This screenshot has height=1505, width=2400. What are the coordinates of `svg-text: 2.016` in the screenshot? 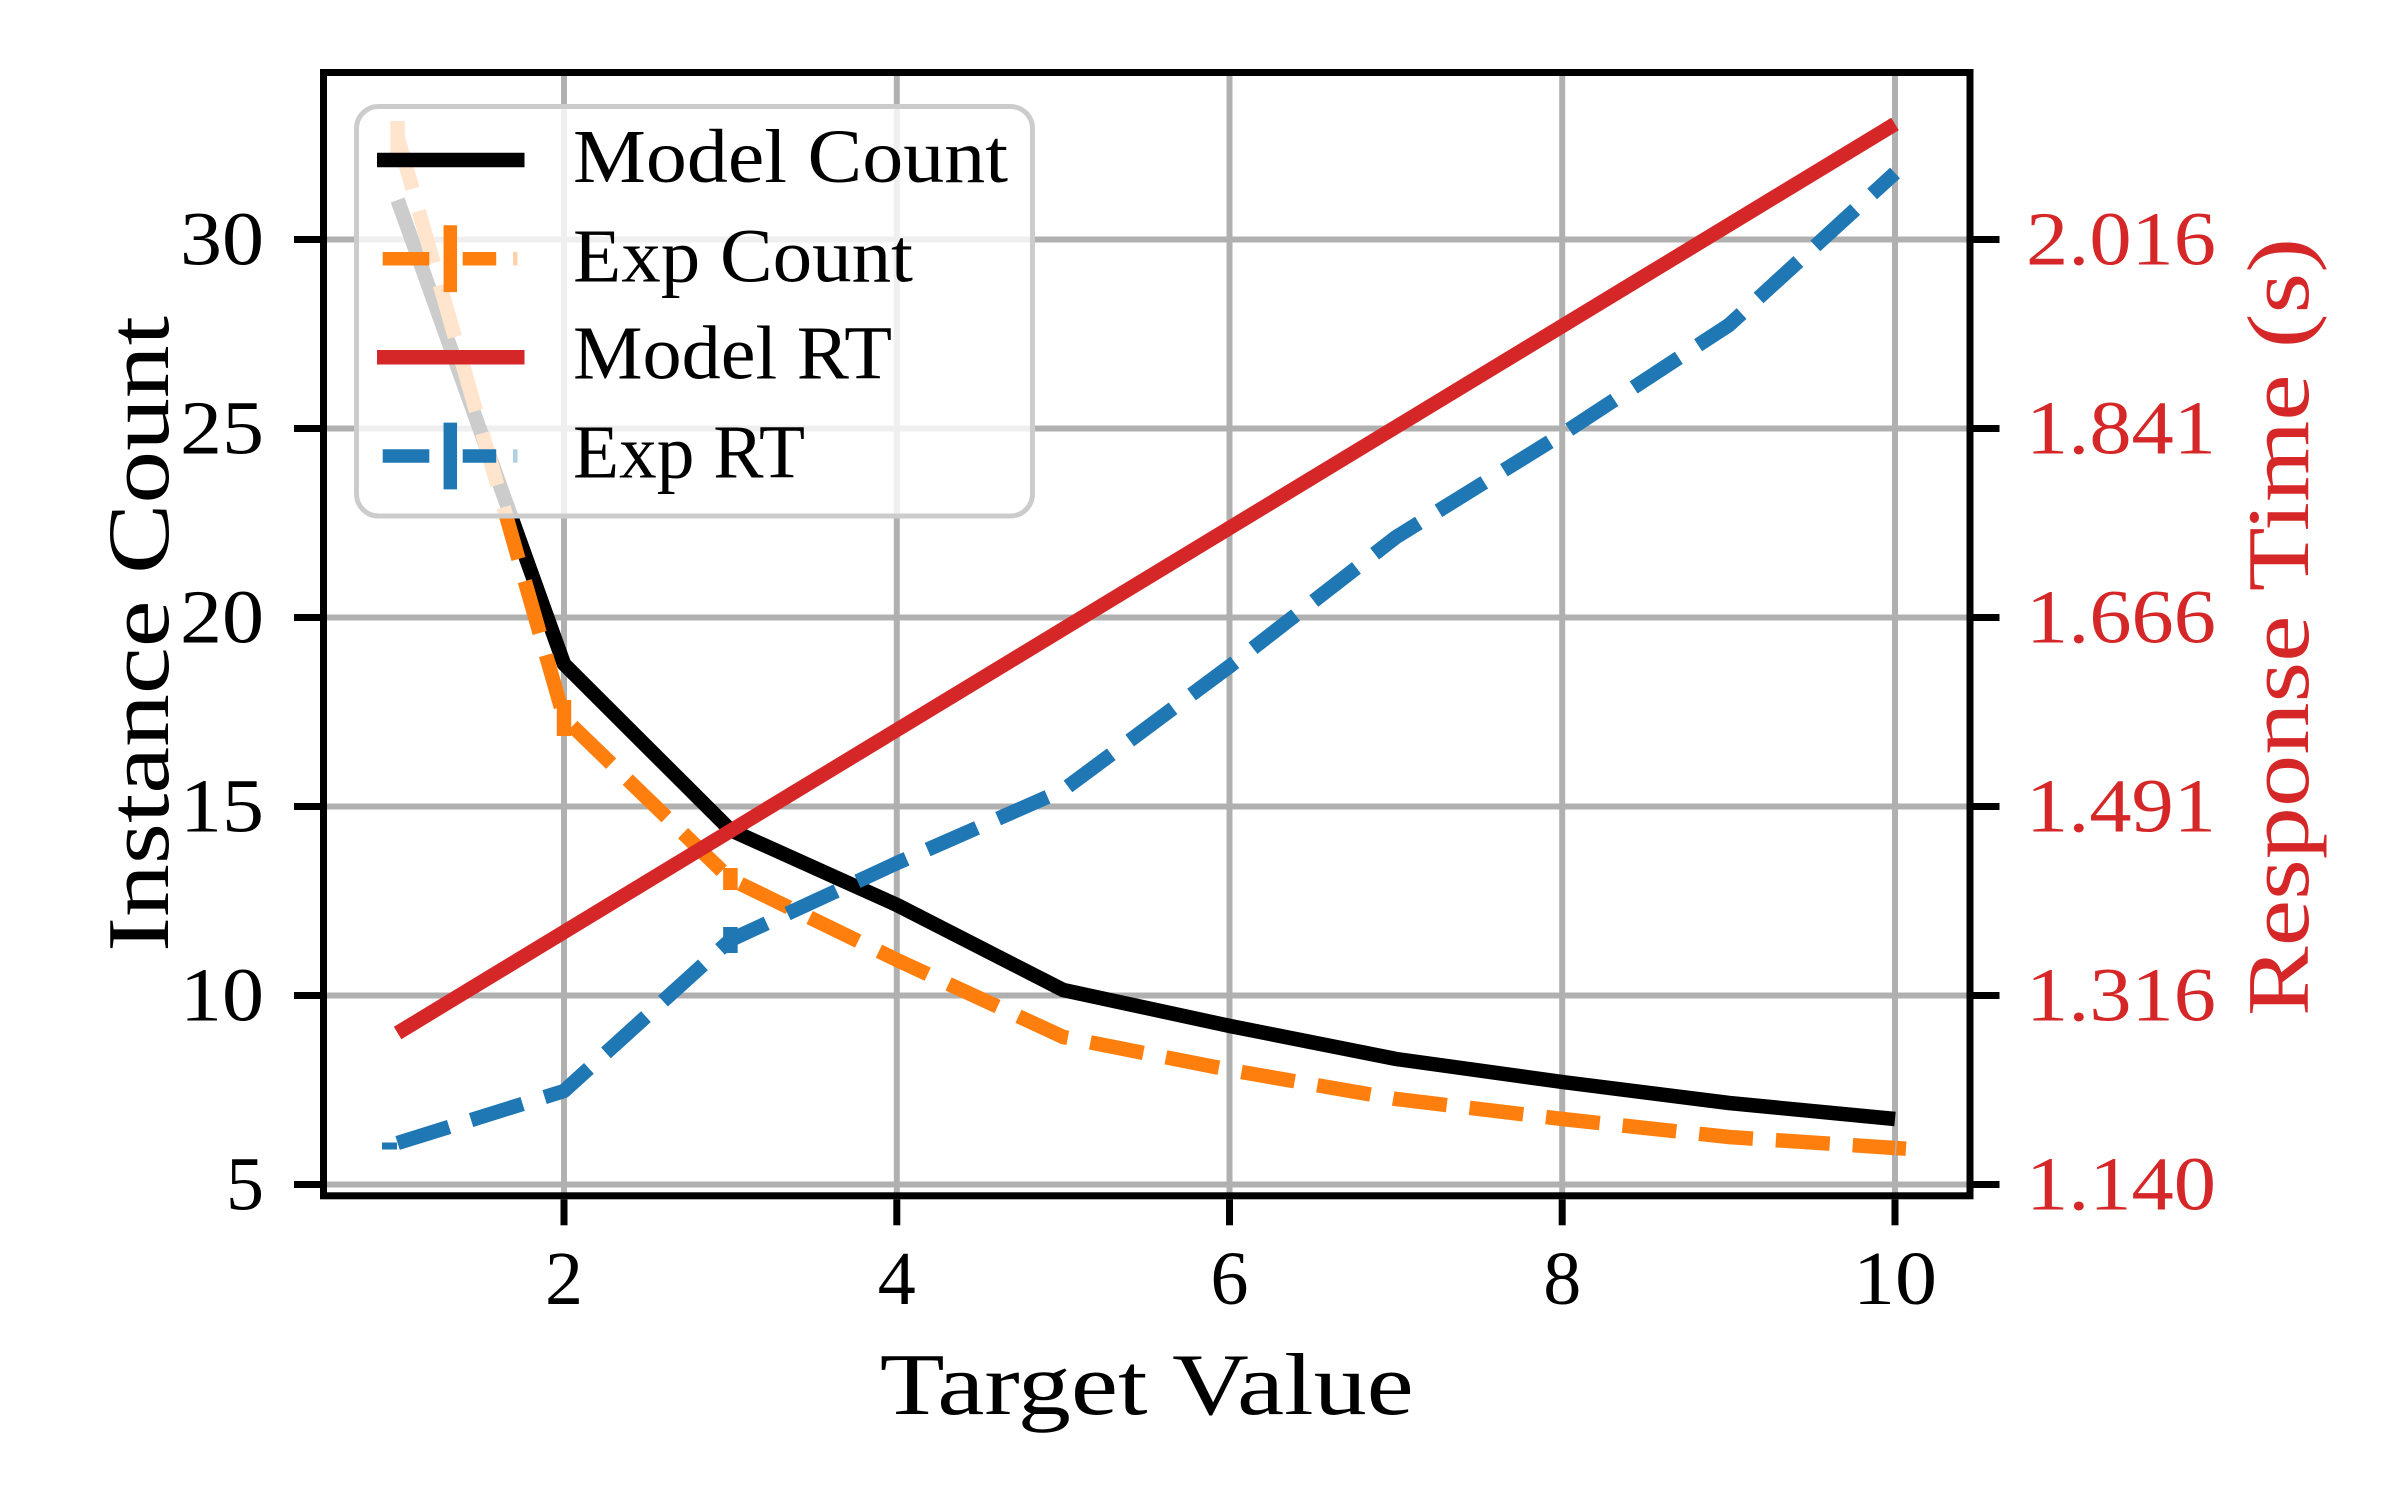 It's located at (2121, 240).